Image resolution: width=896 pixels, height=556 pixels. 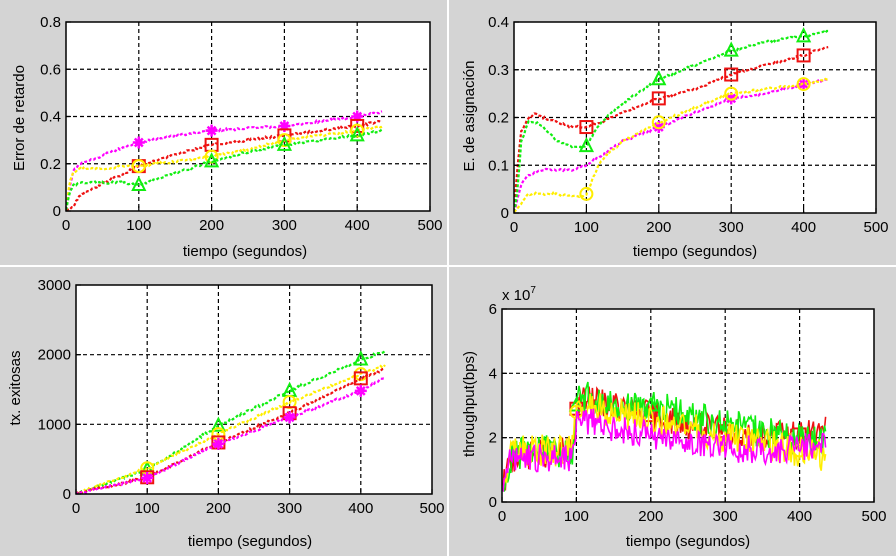 What do you see at coordinates (498, 165) in the screenshot?
I see `y-tick-label: 0.1` at bounding box center [498, 165].